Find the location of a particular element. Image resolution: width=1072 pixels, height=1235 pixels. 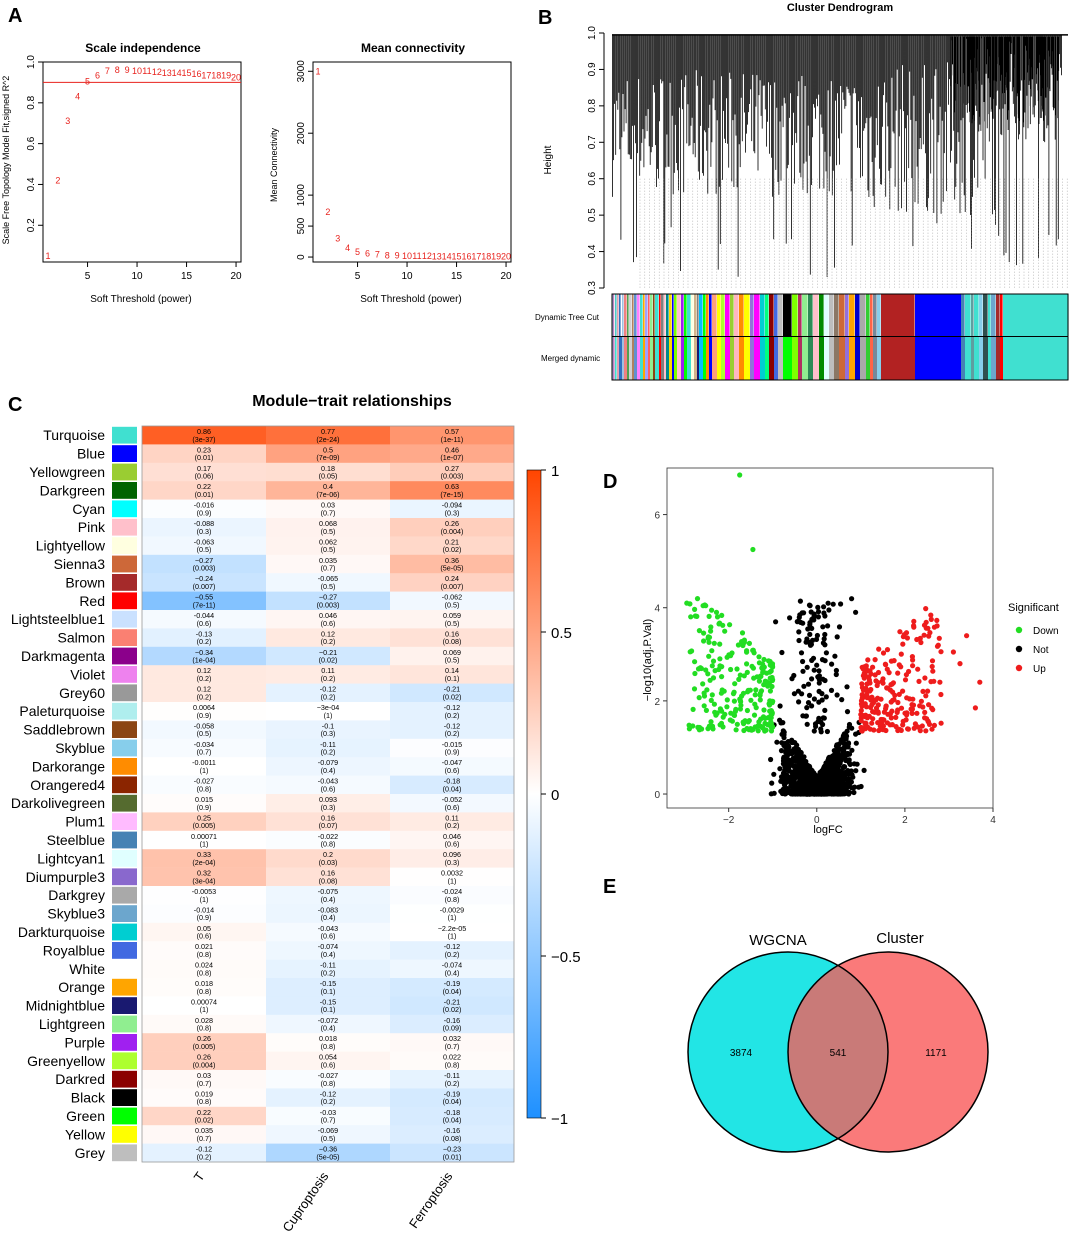

p-value: (0.8) is located at coordinates (452, 1064).